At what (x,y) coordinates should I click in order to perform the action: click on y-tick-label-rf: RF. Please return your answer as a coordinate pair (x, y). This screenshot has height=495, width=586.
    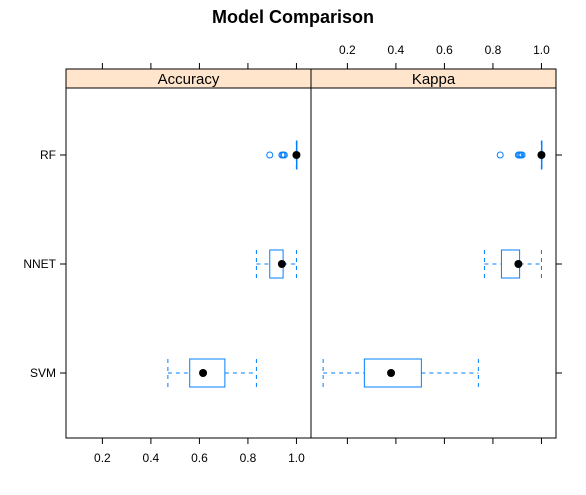
    Looking at the image, I should click on (48, 155).